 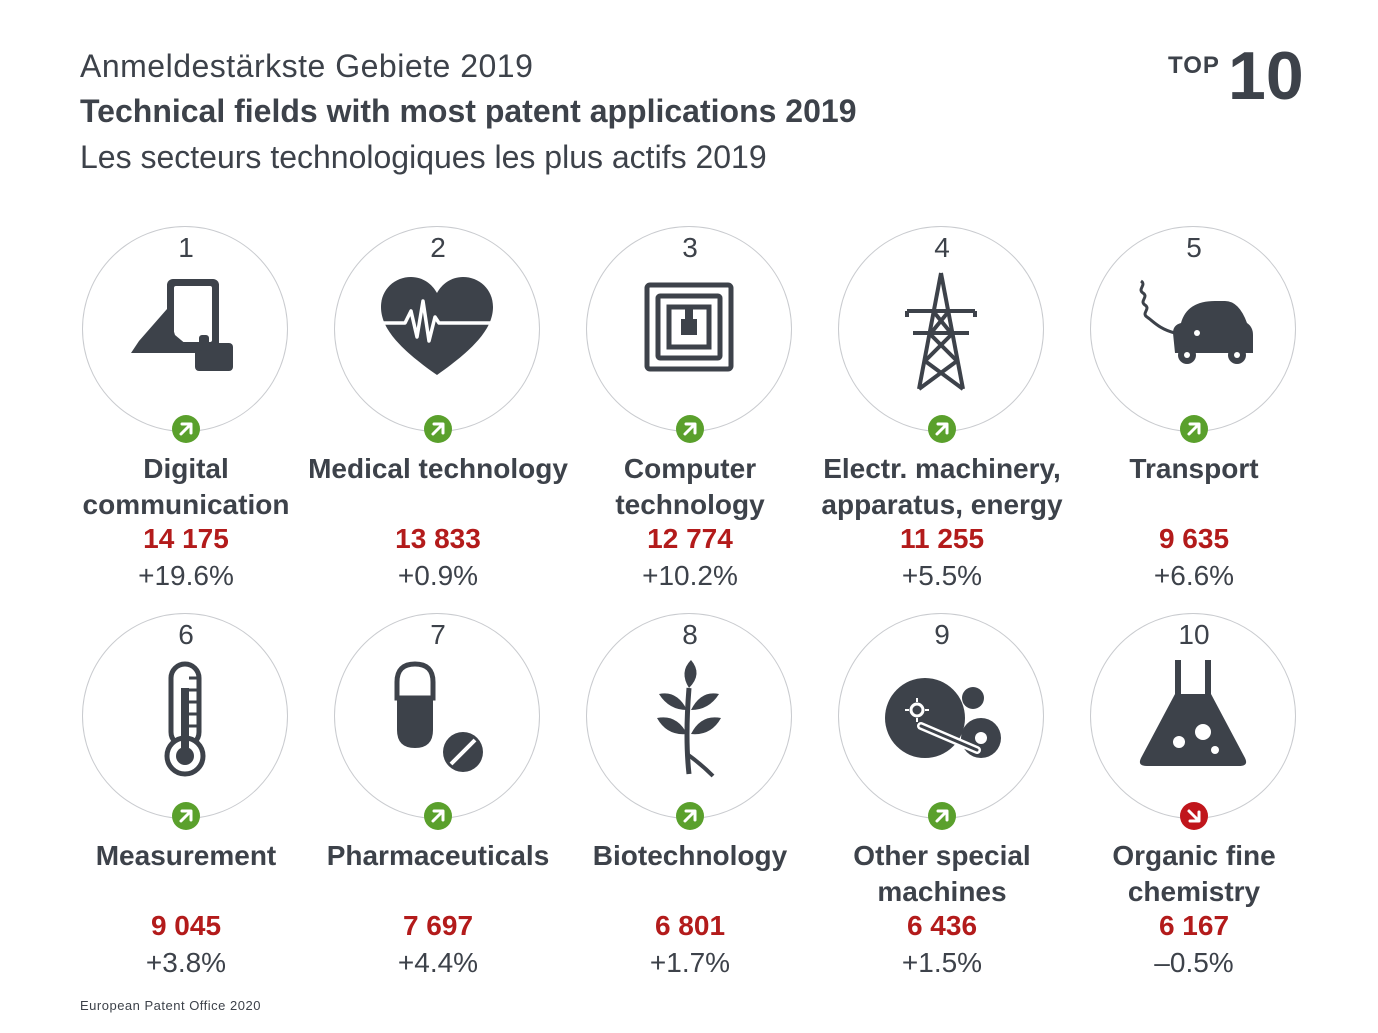 What do you see at coordinates (1194, 816) in the screenshot?
I see `trend-down-icon` at bounding box center [1194, 816].